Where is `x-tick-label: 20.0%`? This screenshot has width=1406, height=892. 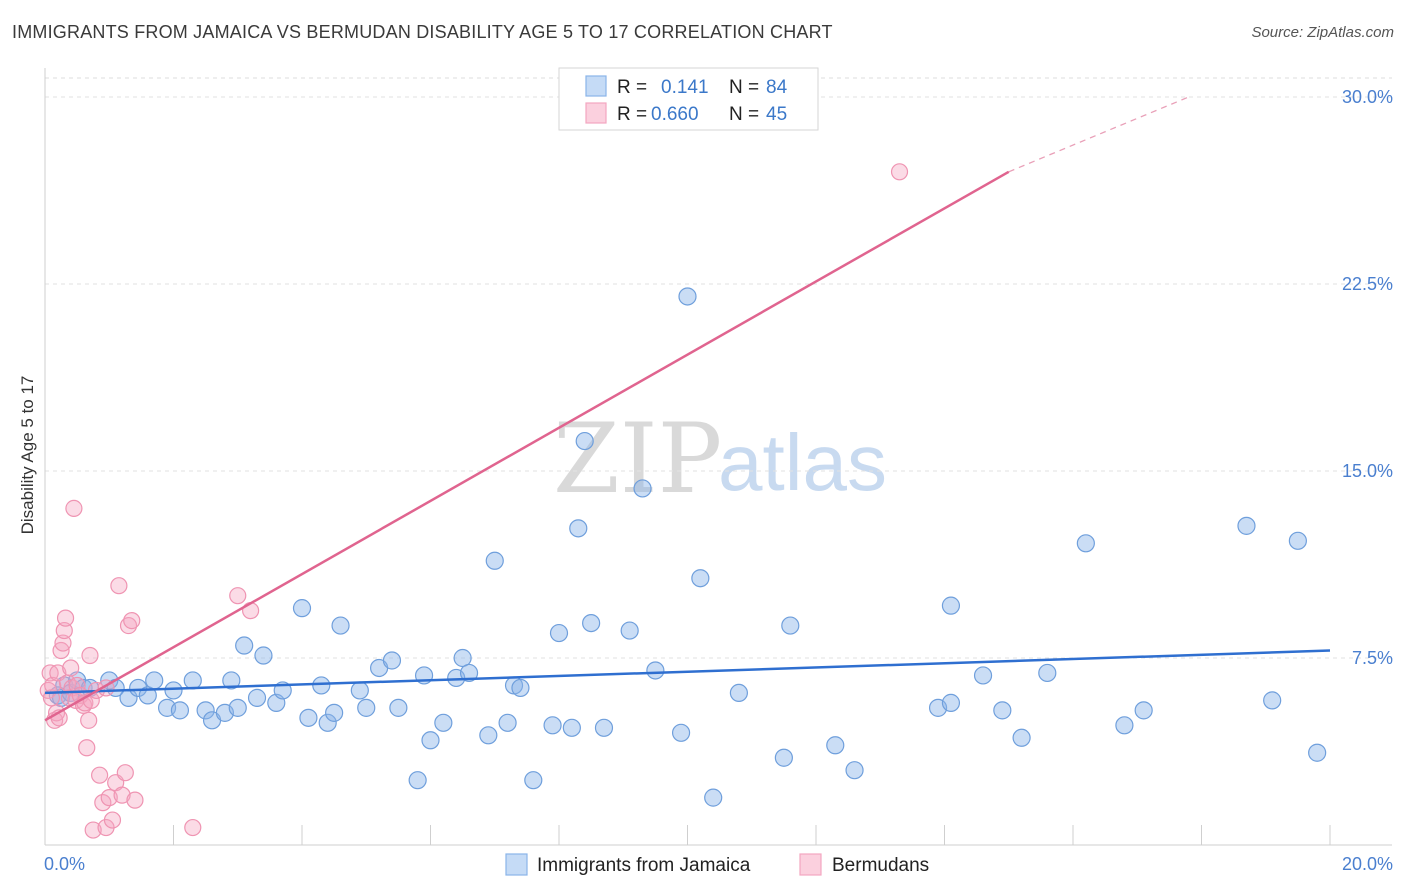
x-tick-label: 20.0% is located at coordinates (1367, 864).